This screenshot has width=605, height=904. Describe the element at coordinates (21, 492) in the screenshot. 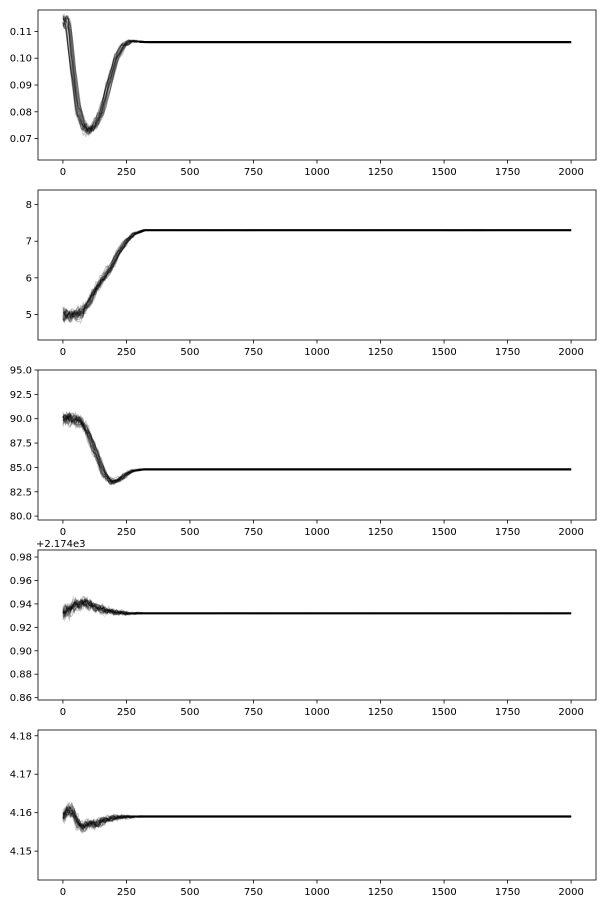

I see `y-tick-label: 82.5` at that location.